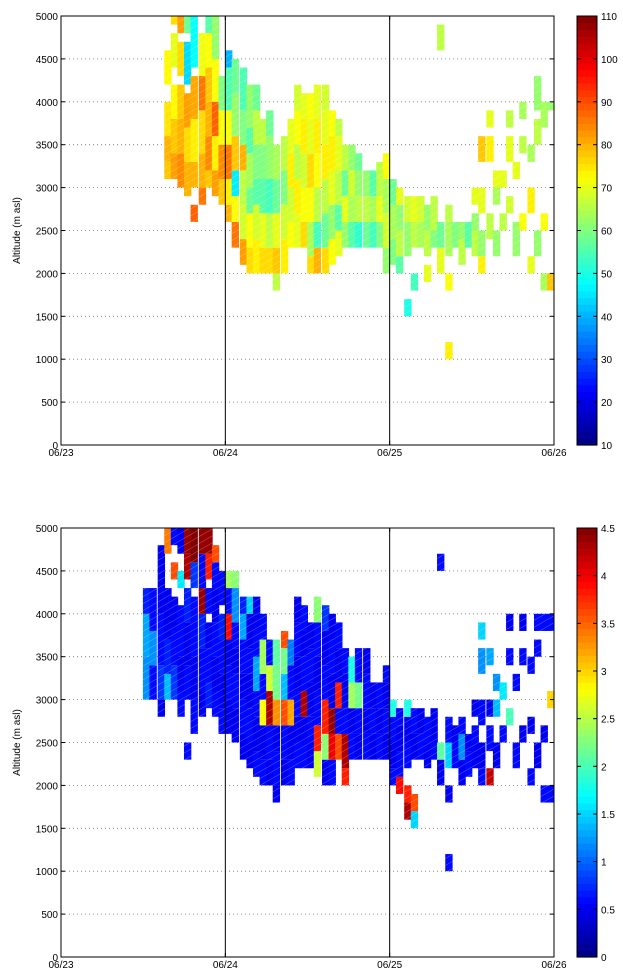  What do you see at coordinates (47, 274) in the screenshot?
I see `y-tick-label: 2000` at bounding box center [47, 274].